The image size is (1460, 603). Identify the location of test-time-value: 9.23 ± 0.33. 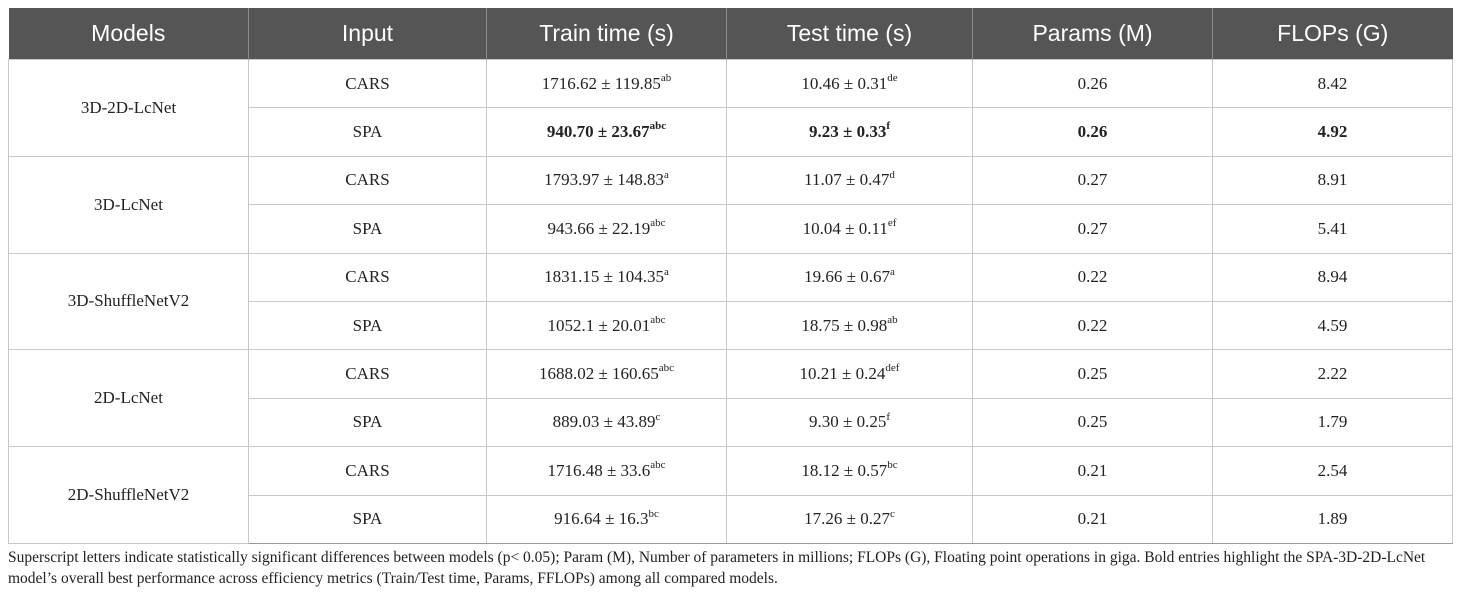
(847, 132).